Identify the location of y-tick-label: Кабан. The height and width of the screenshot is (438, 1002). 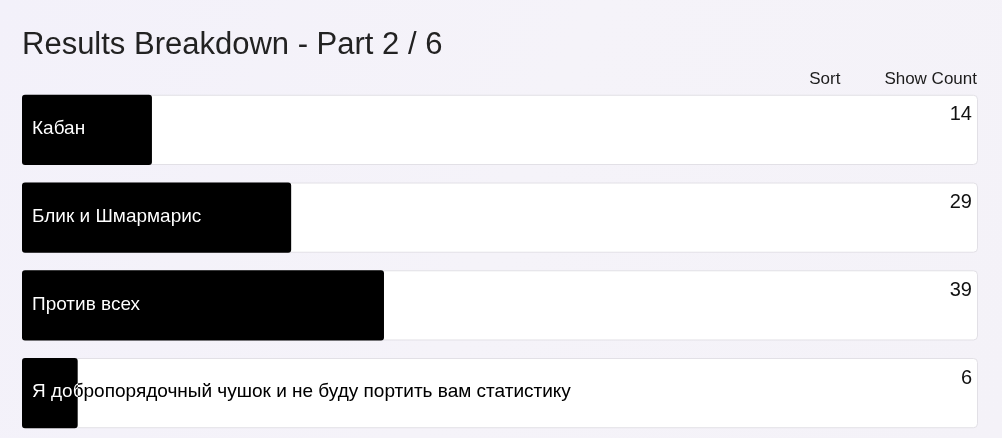
(59, 128).